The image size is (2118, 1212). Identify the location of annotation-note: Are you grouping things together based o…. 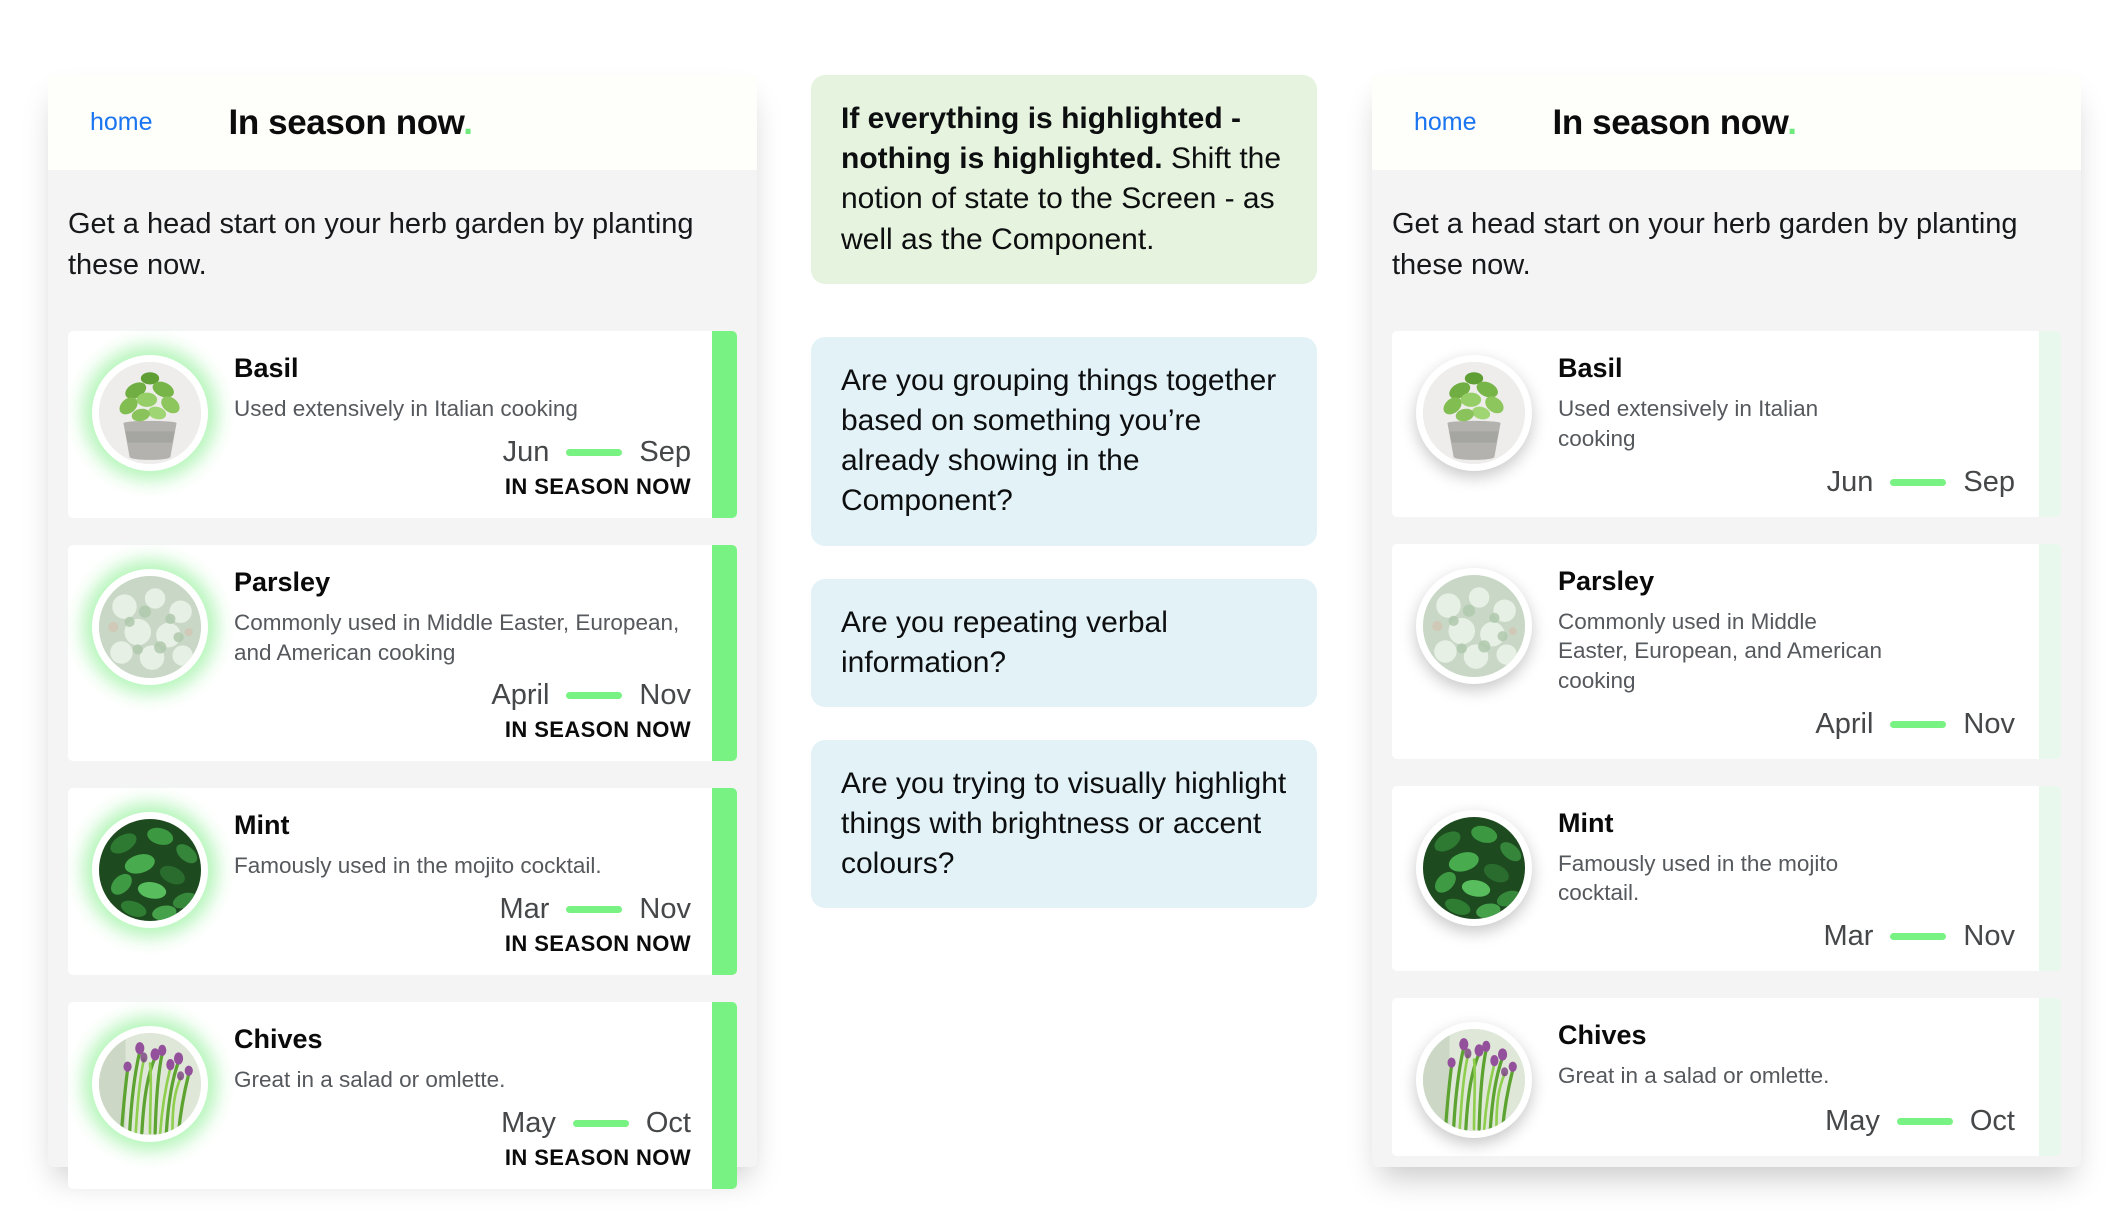
(1064, 441).